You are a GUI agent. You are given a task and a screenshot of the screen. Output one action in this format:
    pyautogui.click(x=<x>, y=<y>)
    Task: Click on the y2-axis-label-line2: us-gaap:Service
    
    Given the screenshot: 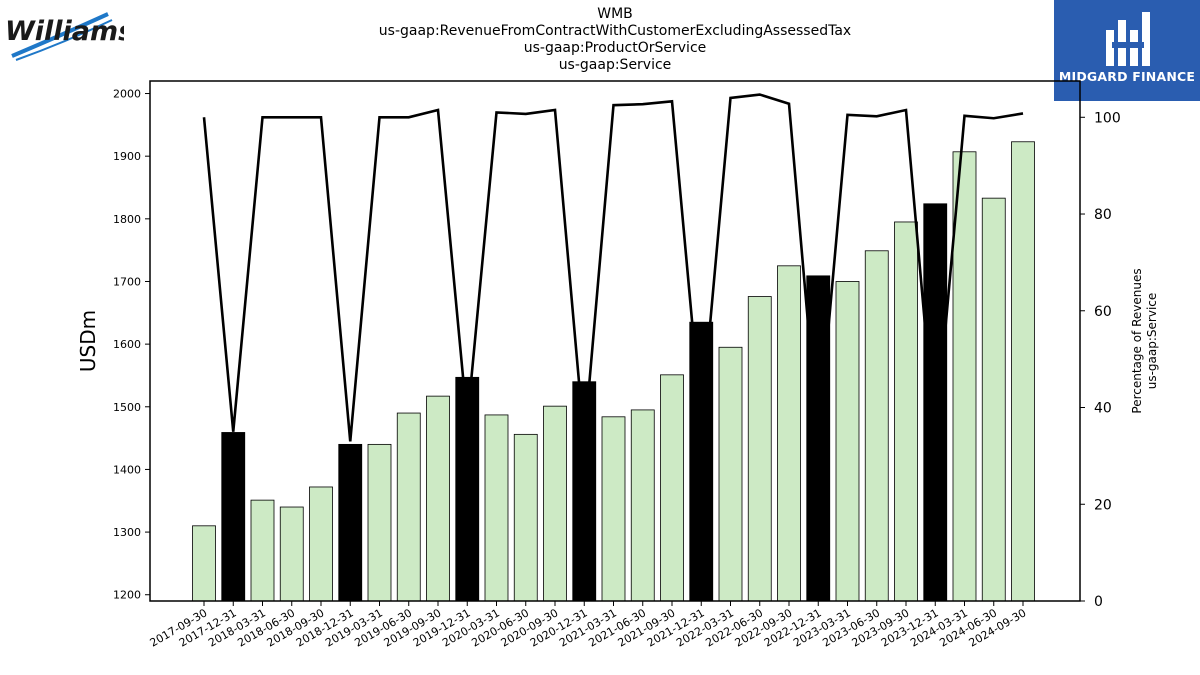 What is the action you would take?
    pyautogui.click(x=1152, y=341)
    